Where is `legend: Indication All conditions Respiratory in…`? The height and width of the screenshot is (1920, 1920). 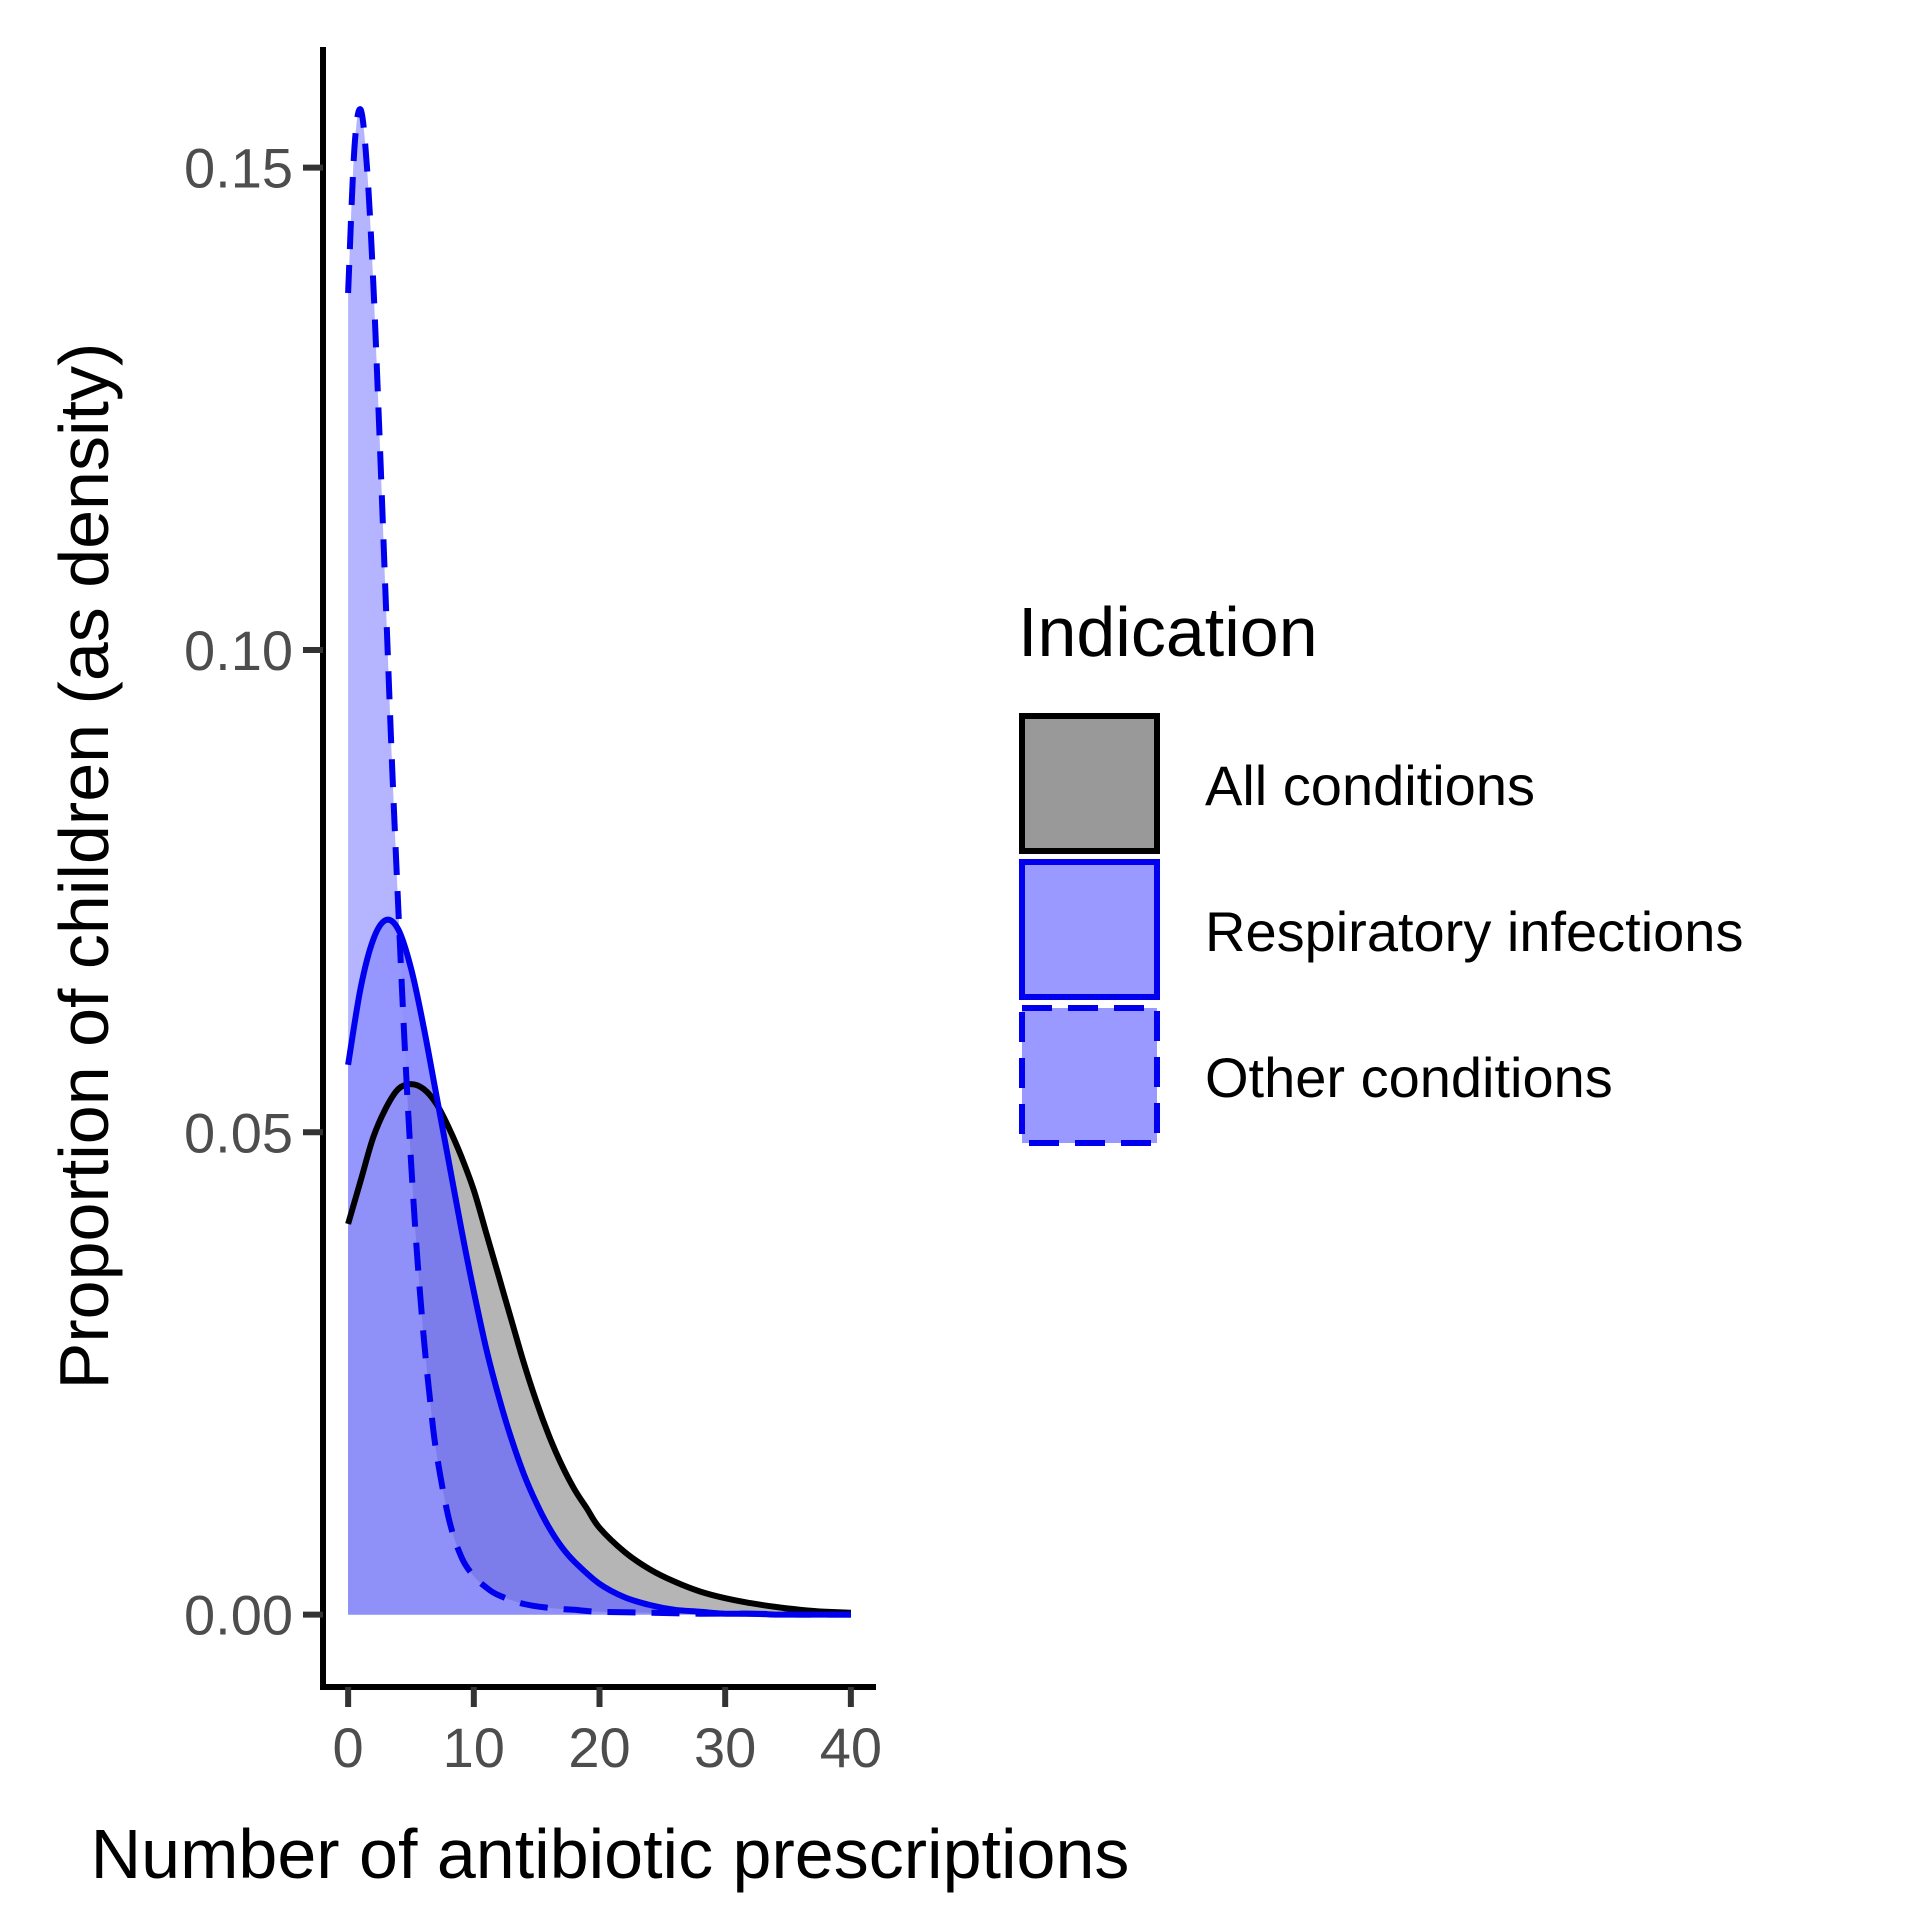
legend: Indication All conditions Respiratory in… is located at coordinates (1380, 869).